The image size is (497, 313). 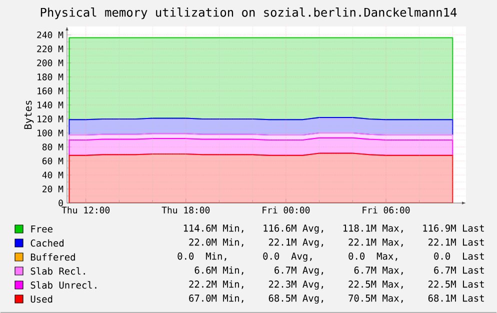 What do you see at coordinates (60, 203) in the screenshot?
I see `y-tick-label: 0` at bounding box center [60, 203].